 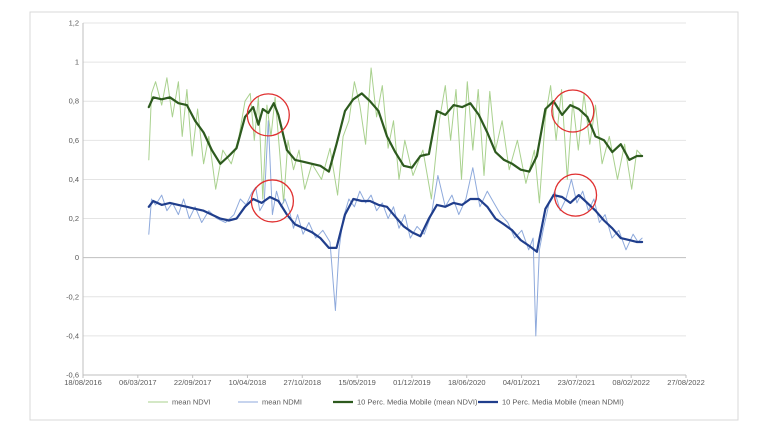 I want to click on x-tick-label: 23/07/2021, so click(x=577, y=382).